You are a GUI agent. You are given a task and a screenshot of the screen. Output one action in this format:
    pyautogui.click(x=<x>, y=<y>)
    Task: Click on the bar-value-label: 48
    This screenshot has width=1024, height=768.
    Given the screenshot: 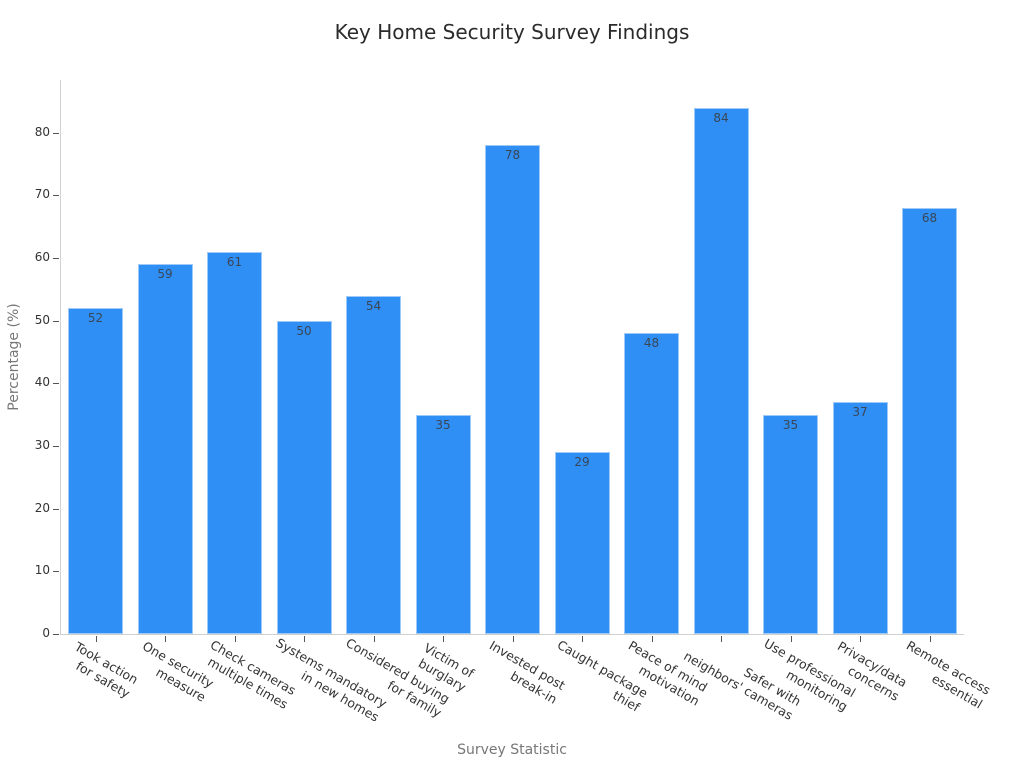 What is the action you would take?
    pyautogui.click(x=651, y=343)
    